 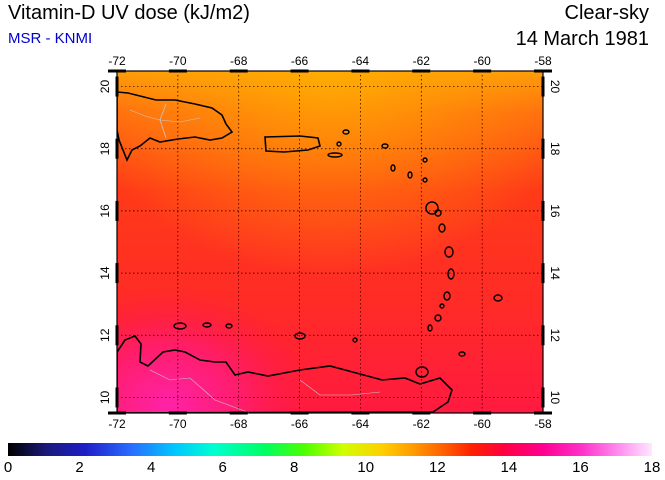 What do you see at coordinates (117, 61) in the screenshot?
I see `lon-tick-label-top: -72` at bounding box center [117, 61].